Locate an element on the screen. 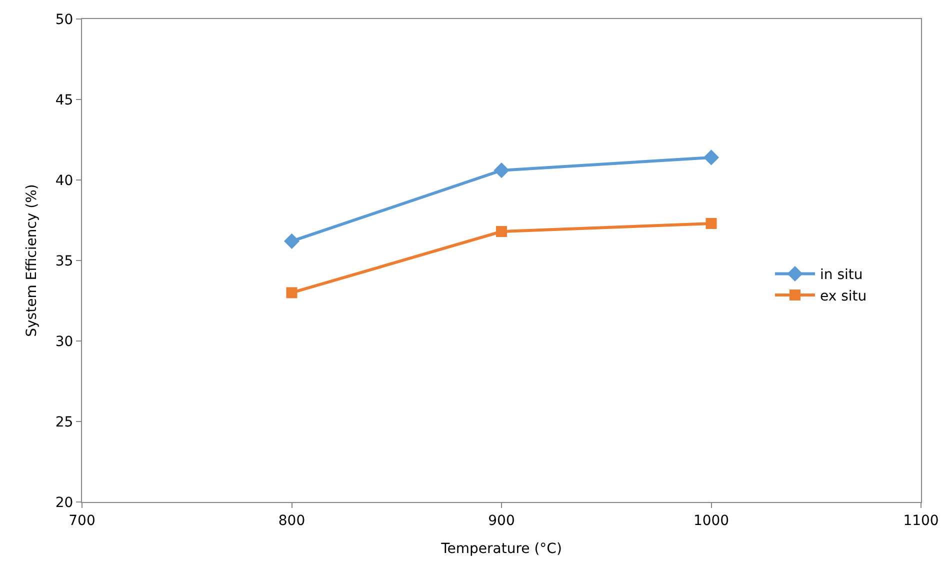 The image size is (951, 583). legend-label: ex situ is located at coordinates (843, 296).